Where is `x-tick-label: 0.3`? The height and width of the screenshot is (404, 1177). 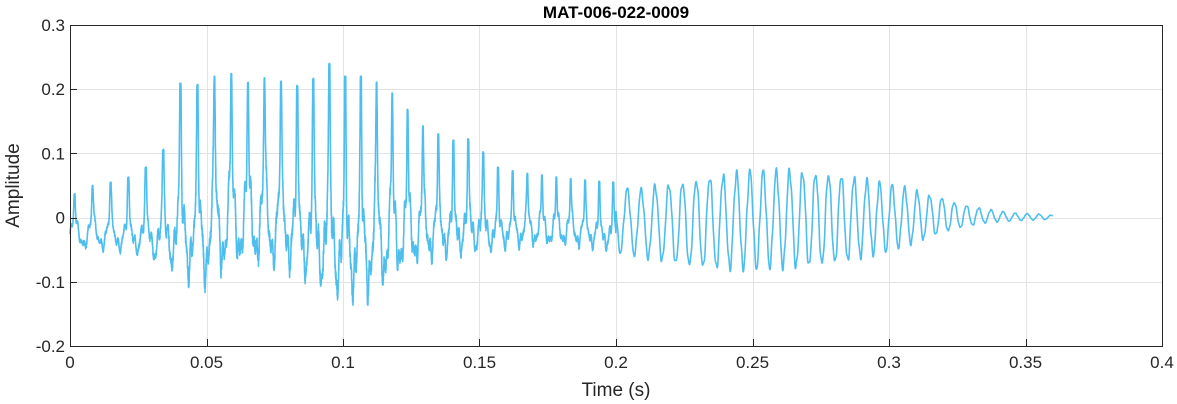
x-tick-label: 0.3 is located at coordinates (889, 362).